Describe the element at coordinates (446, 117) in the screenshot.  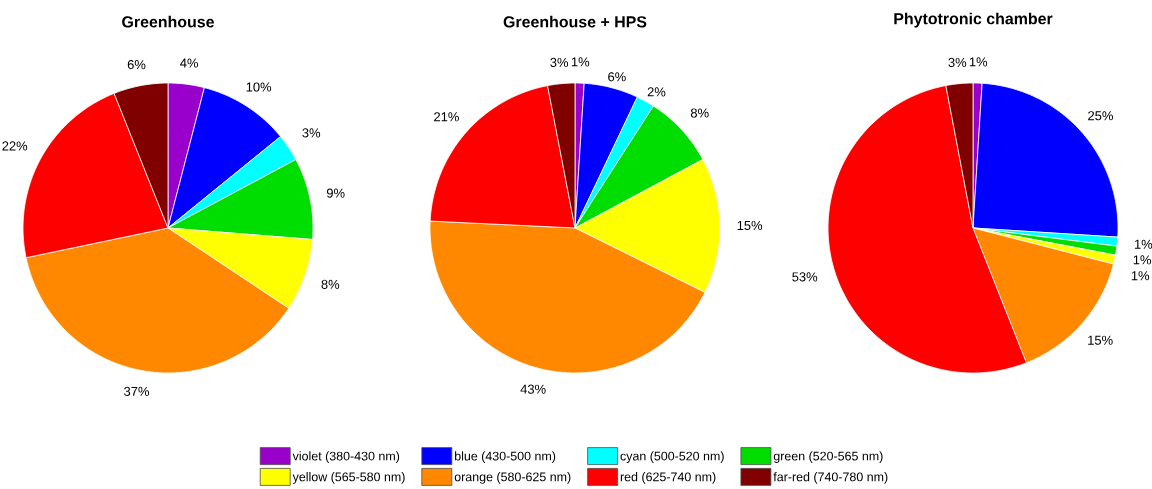
I see `data-label: 21%` at that location.